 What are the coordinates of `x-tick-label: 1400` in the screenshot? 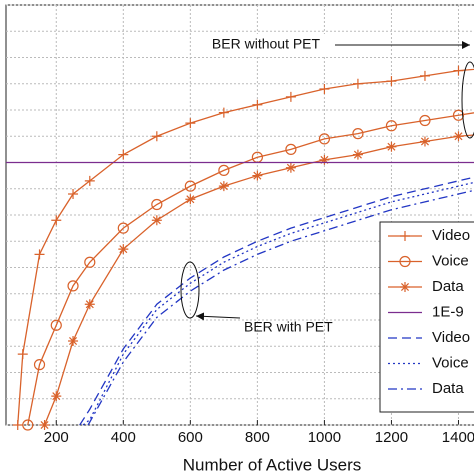 It's located at (458, 437).